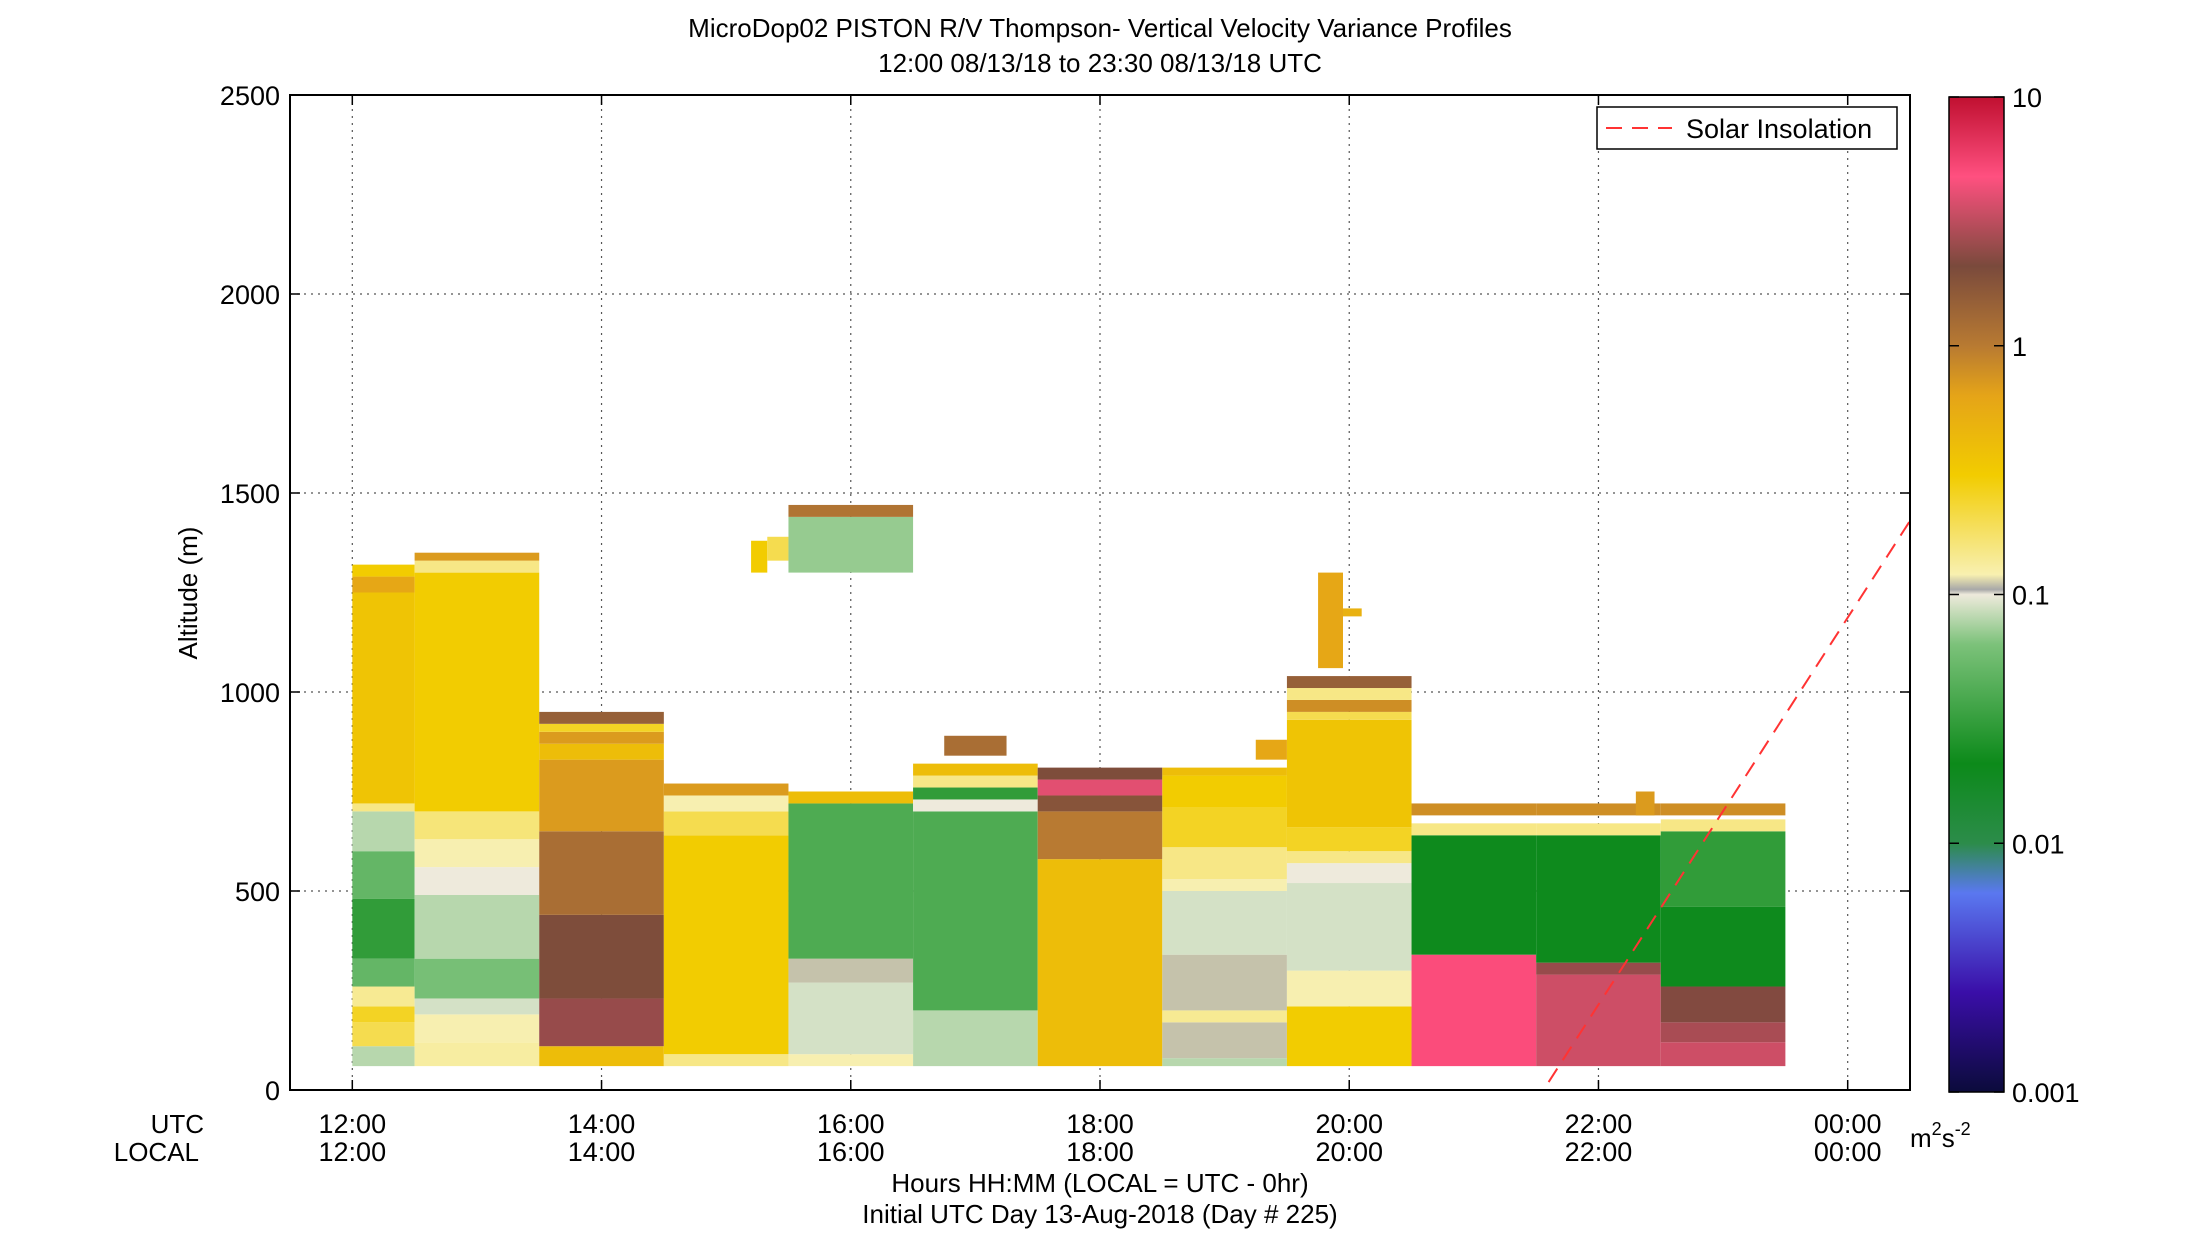 The image size is (2201, 1246). Describe the element at coordinates (726, 945) in the screenshot. I see `variance-cell-c3-s1` at that location.